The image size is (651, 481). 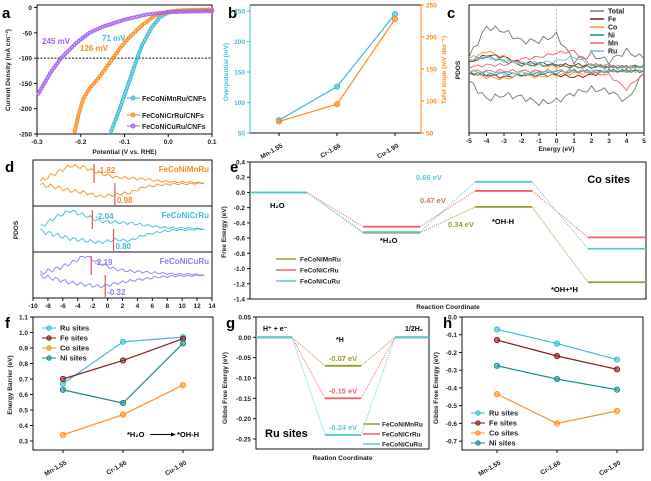 What do you see at coordinates (320, 260) in the screenshot?
I see `legend-label: FeCoNiMnRu` at bounding box center [320, 260].